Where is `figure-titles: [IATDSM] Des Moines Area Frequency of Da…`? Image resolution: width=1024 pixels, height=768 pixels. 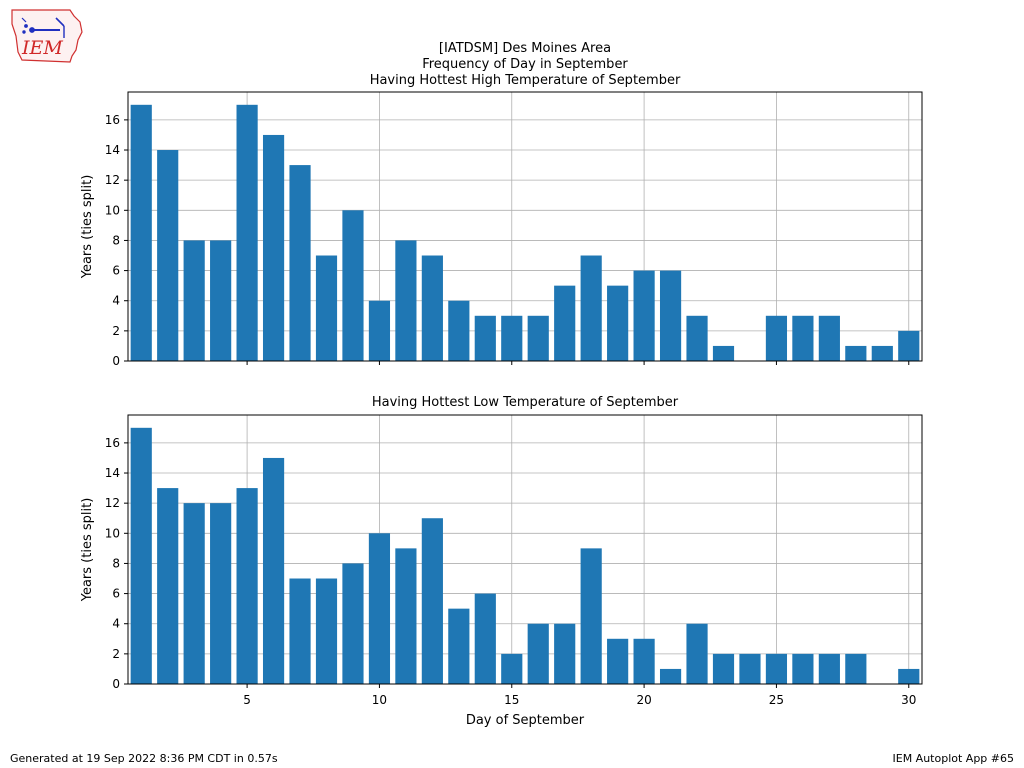 figure-titles: [IATDSM] Des Moines Area Frequency of Da… is located at coordinates (525, 64).